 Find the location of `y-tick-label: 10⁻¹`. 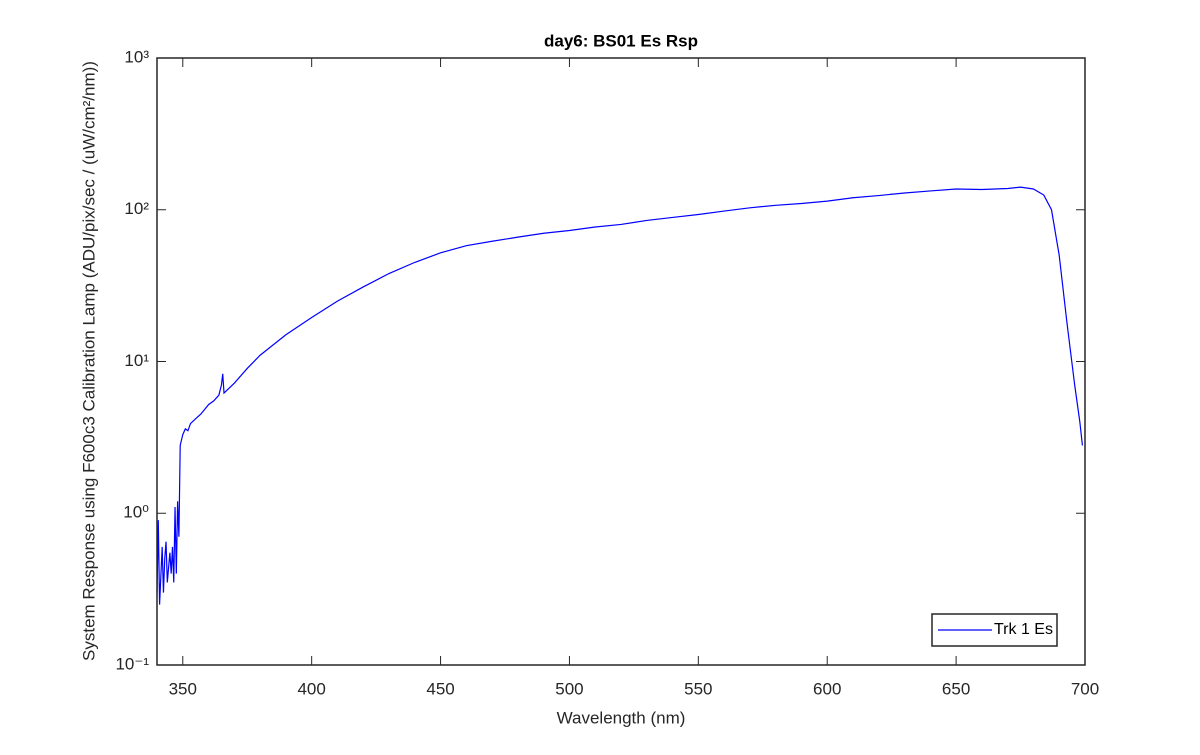

y-tick-label: 10⁻¹ is located at coordinates (132, 663).